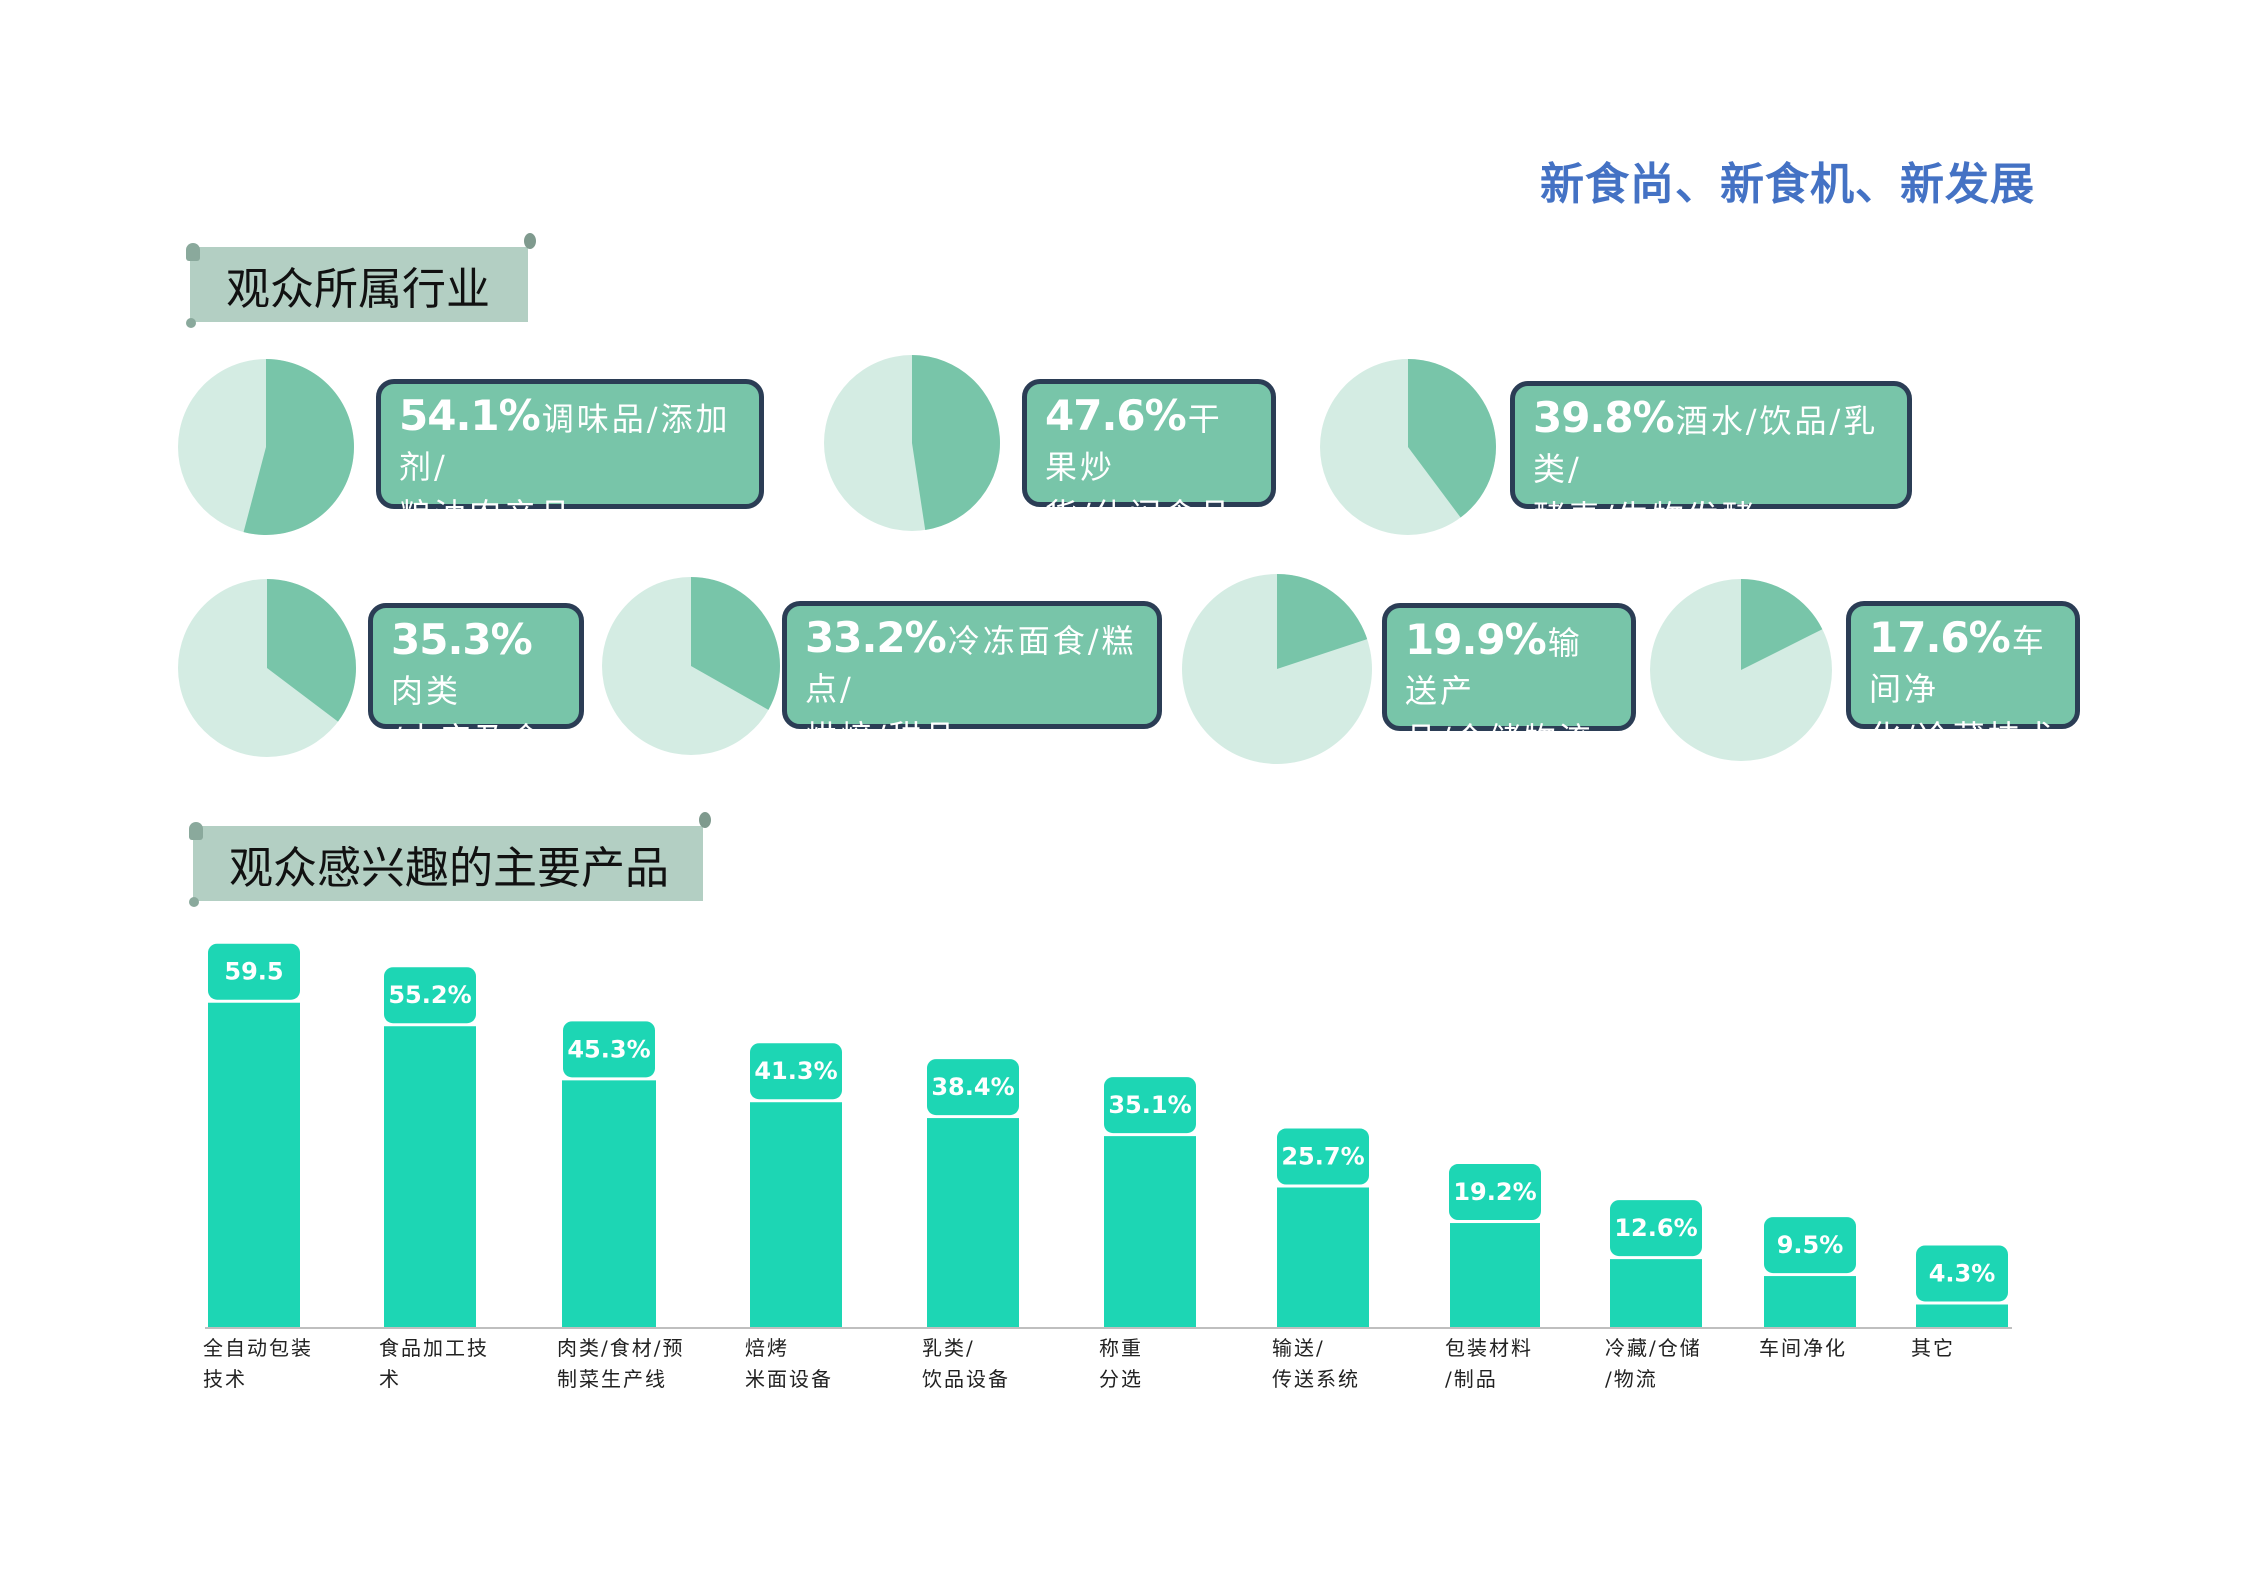 This screenshot has height=1587, width=2245. I want to click on bar-value-label: 19.2%, so click(1494, 1192).